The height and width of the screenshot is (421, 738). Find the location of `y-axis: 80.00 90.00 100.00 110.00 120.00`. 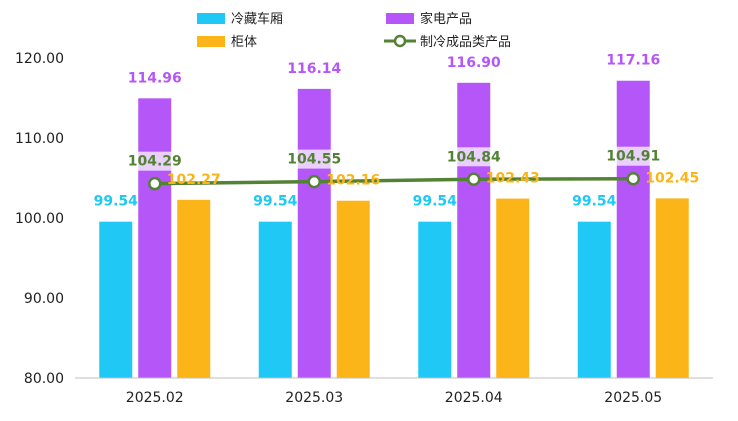

y-axis: 80.00 90.00 100.00 110.00 120.00 is located at coordinates (39, 219).